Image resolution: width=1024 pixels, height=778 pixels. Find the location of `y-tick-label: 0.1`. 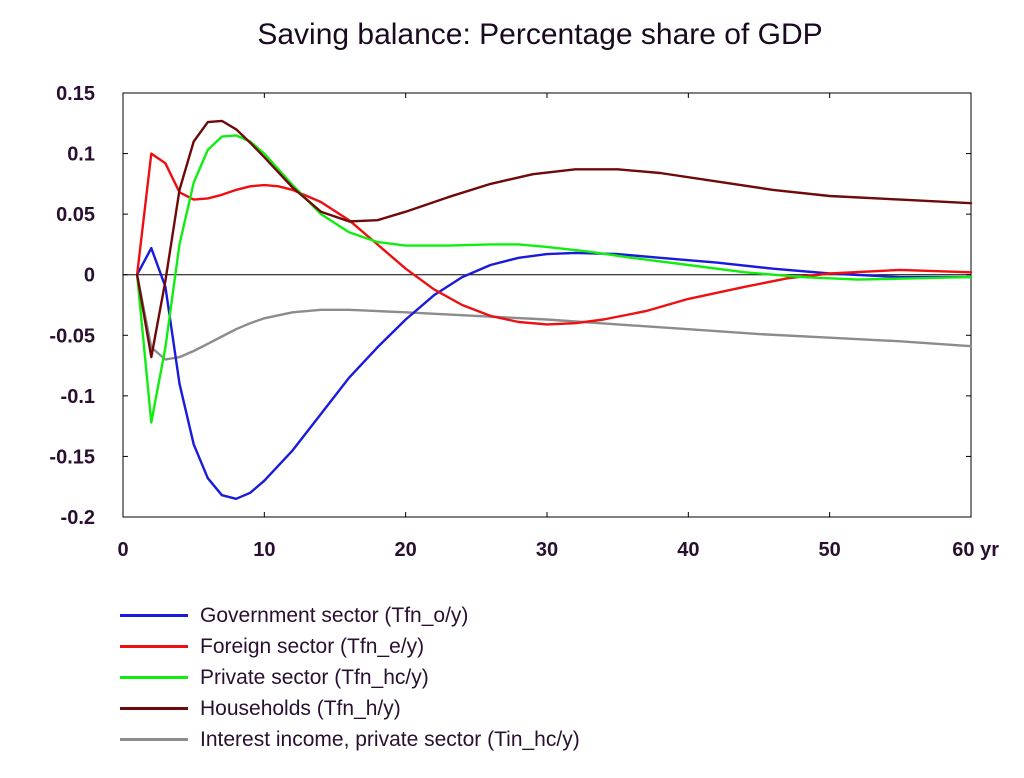

y-tick-label: 0.1 is located at coordinates (81, 155).